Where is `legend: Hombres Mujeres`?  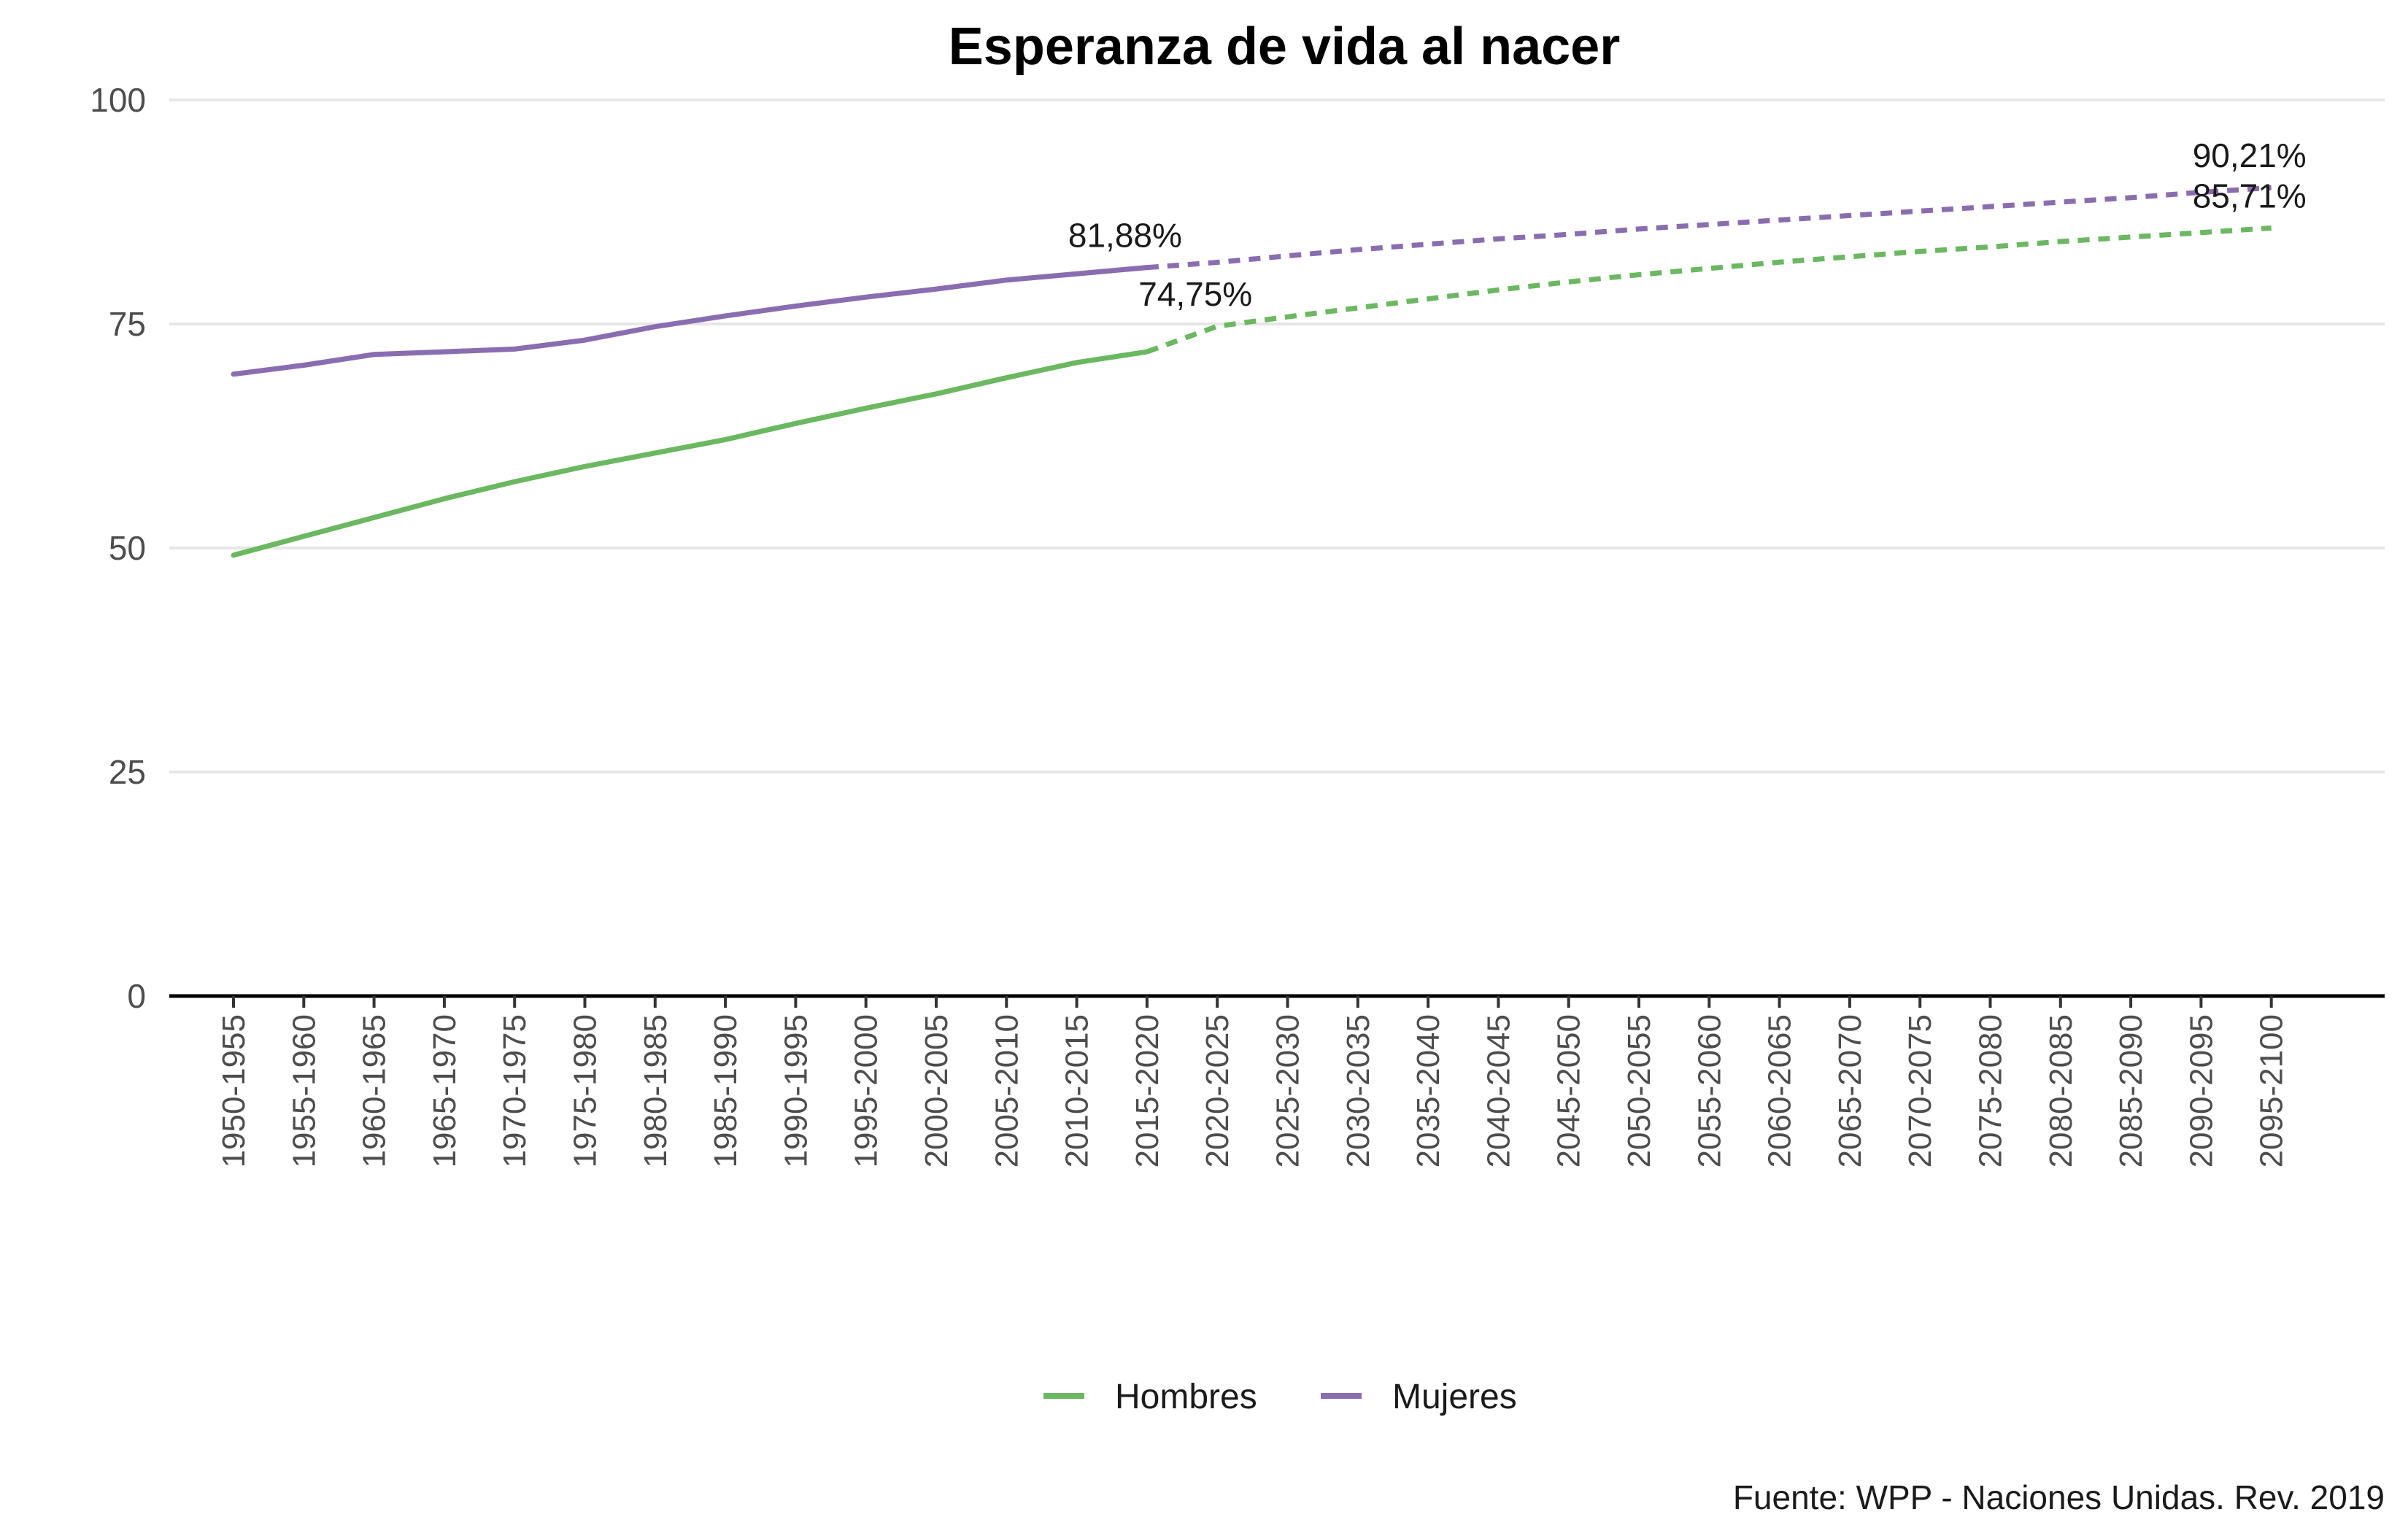
legend: Hombres Mujeres is located at coordinates (1280, 1397).